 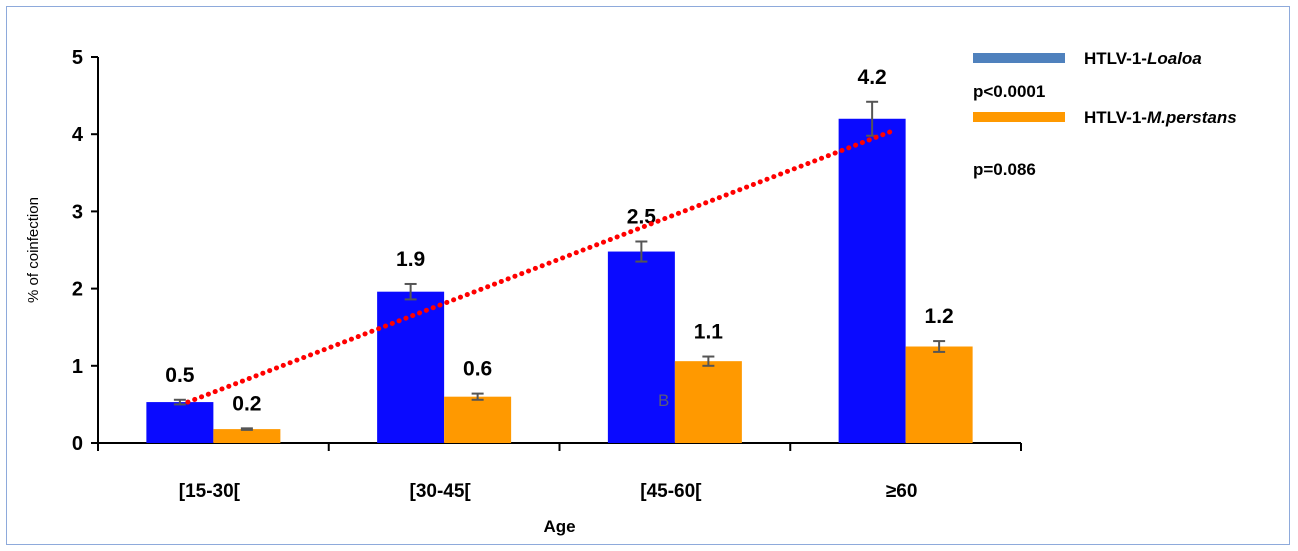 What do you see at coordinates (1004, 169) in the screenshot?
I see `p-value: p=0.086` at bounding box center [1004, 169].